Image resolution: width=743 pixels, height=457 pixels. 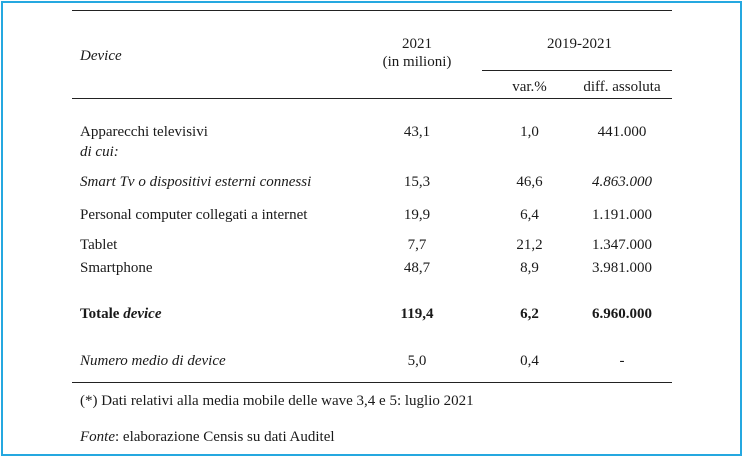 I want to click on total-value: 119,4, so click(x=417, y=314).